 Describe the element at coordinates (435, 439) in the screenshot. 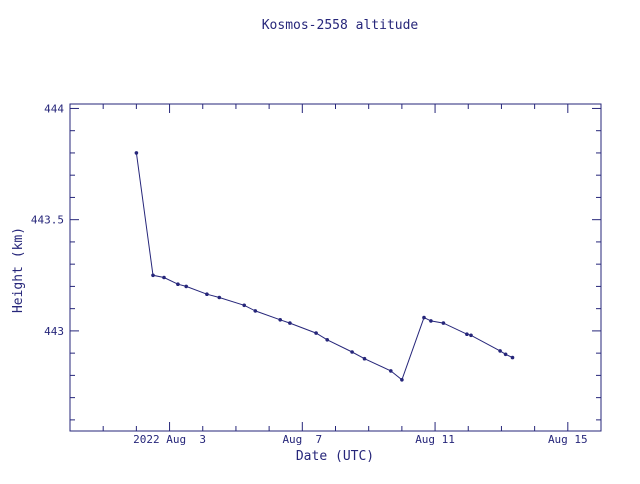

I see `x-tick-label: Aug 11` at that location.